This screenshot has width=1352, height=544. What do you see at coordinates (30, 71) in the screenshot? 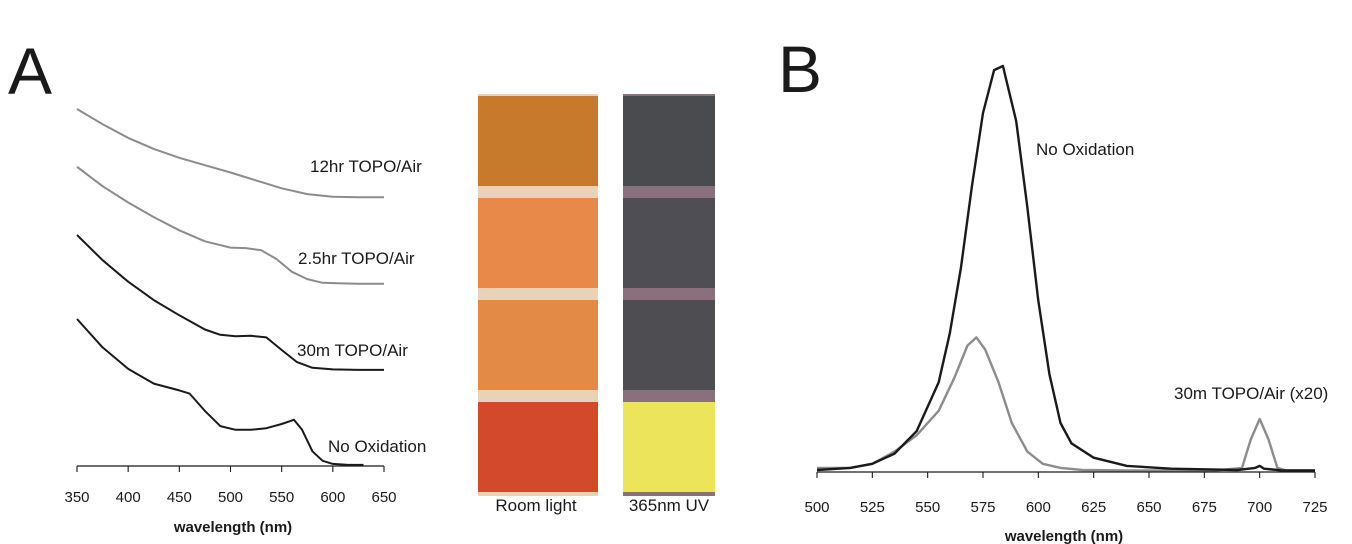
I see `panel-a-letter: A` at bounding box center [30, 71].